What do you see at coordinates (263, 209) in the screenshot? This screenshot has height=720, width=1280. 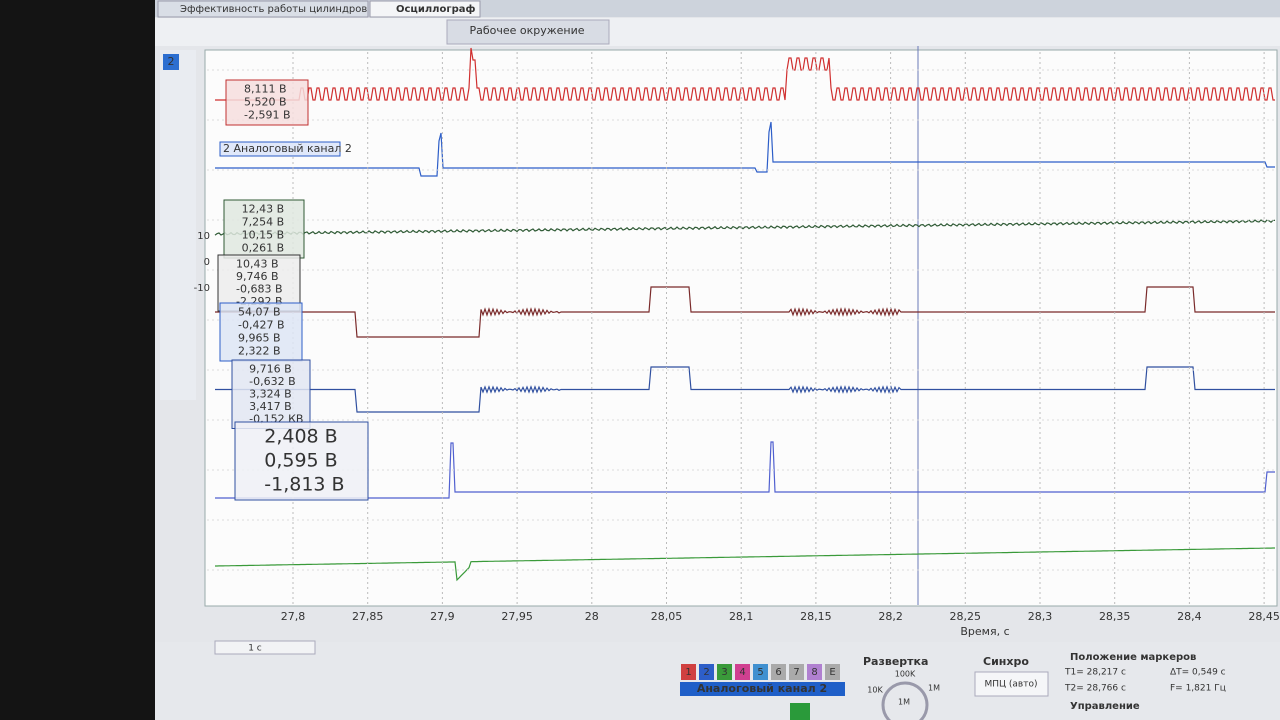 I see `readout-value: 12,43 В` at bounding box center [263, 209].